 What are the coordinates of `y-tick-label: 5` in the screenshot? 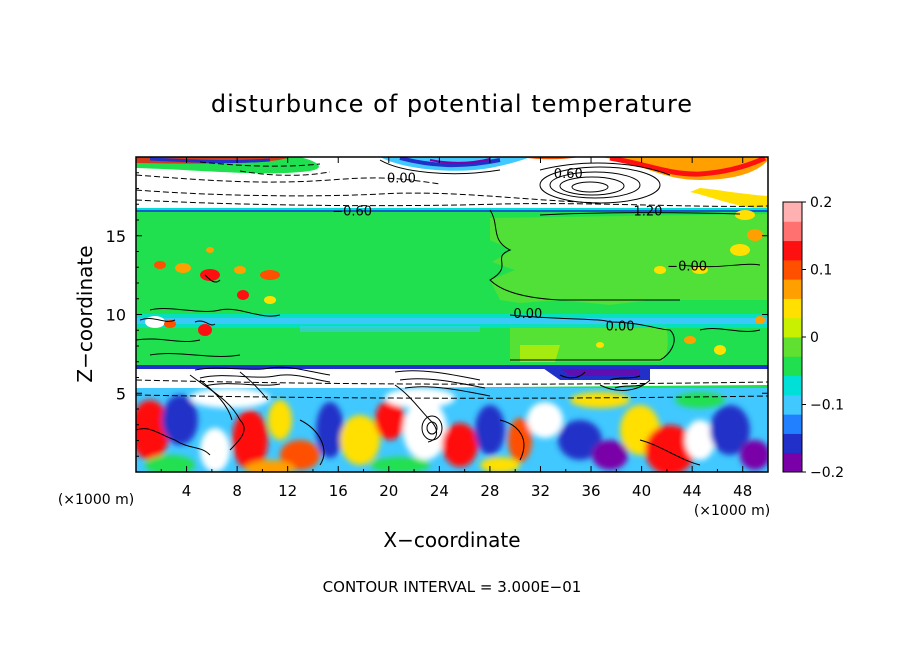 It's located at (121, 393).